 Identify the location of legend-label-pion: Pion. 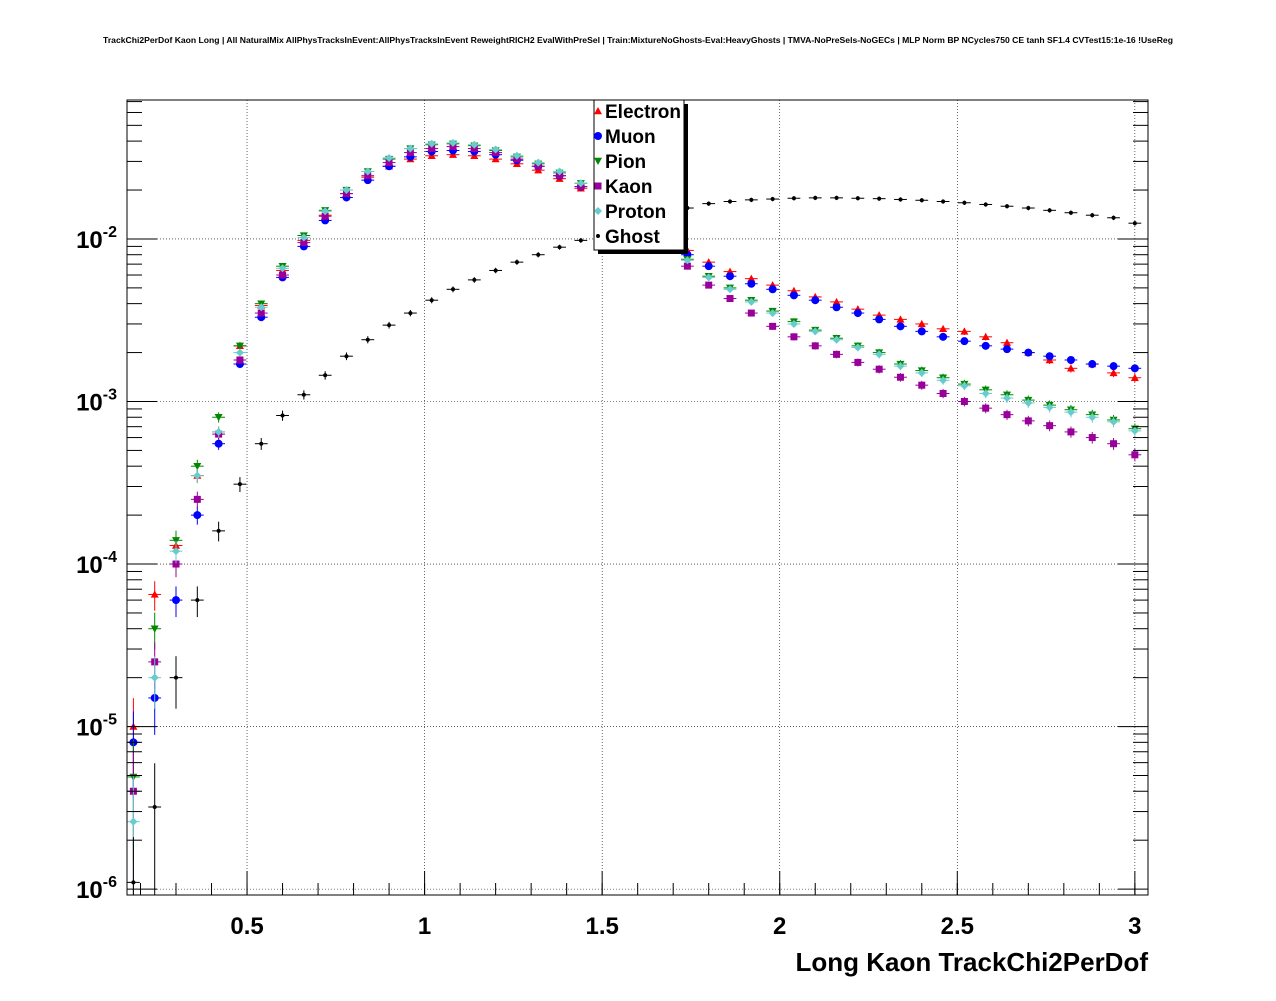
(625, 162).